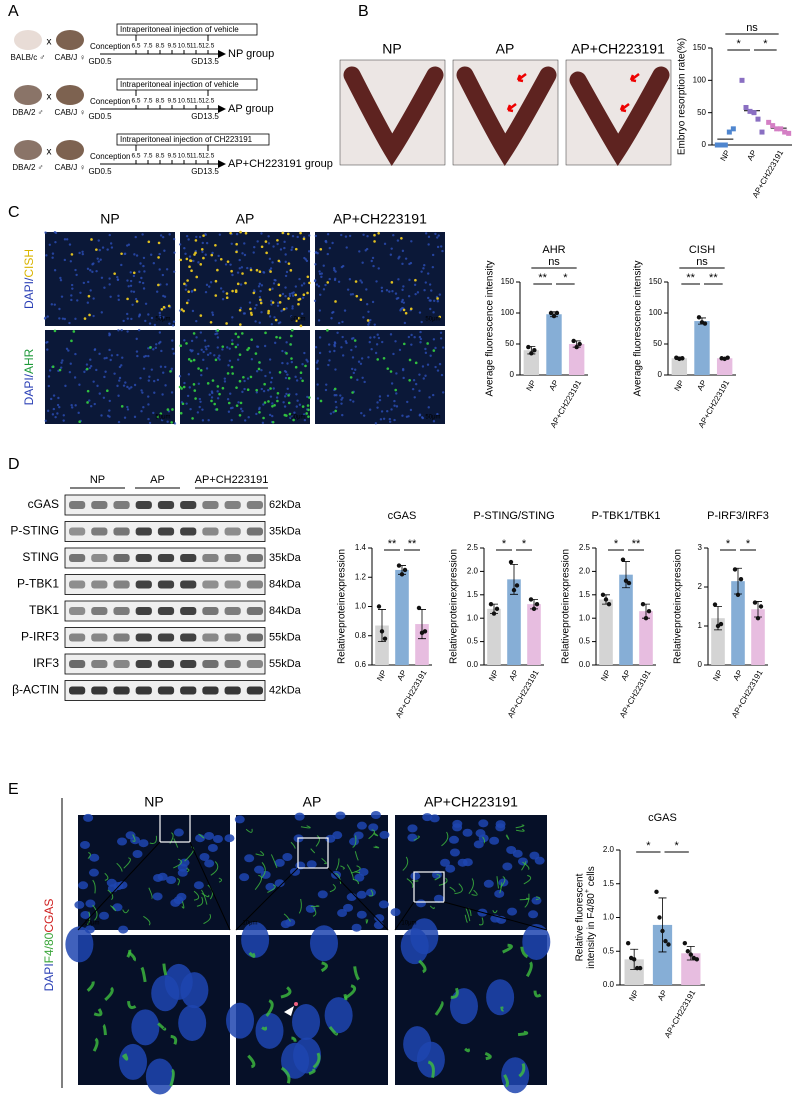  Describe the element at coordinates (210, 886) in the screenshot. I see `zoom-line` at that location.